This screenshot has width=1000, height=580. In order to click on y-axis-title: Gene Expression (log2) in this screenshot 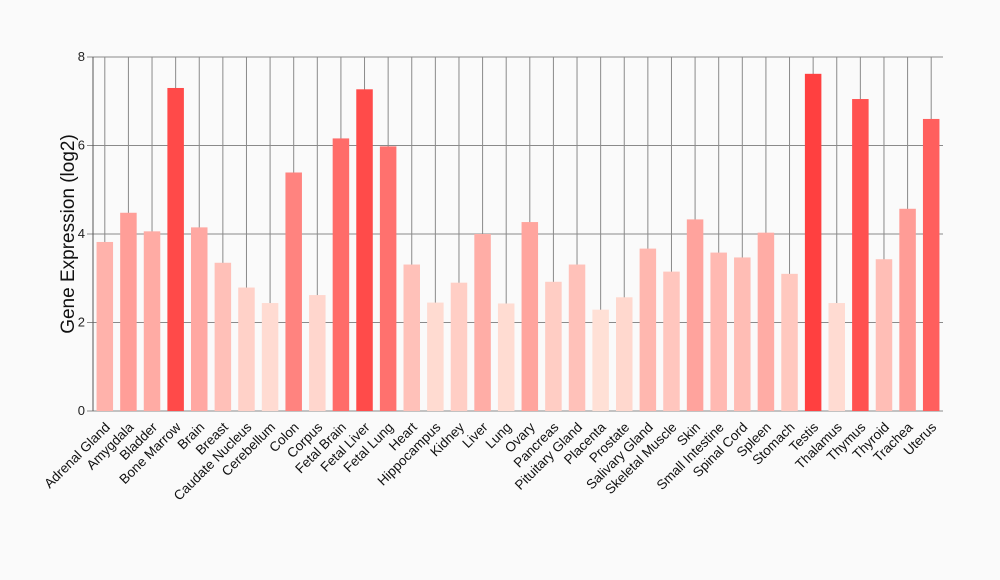, I will do `click(68, 234)`.